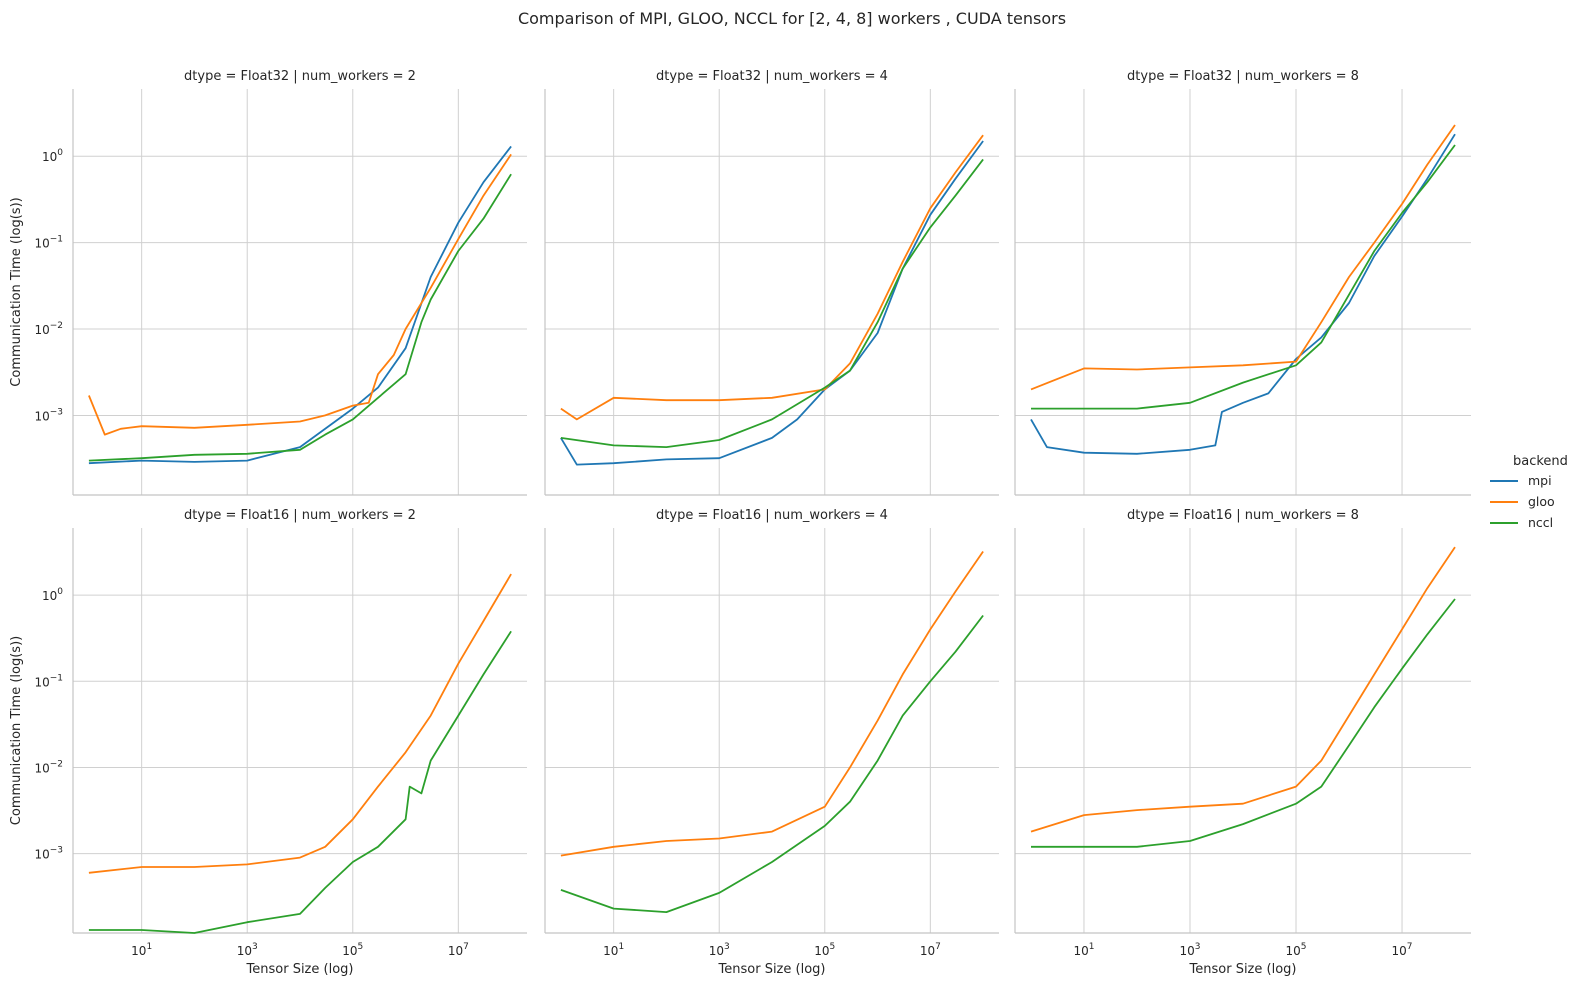 Image resolution: width=1585 pixels, height=989 pixels. I want to click on panel-title: dtype = Float16 | num_workers = 8, so click(1243, 515).